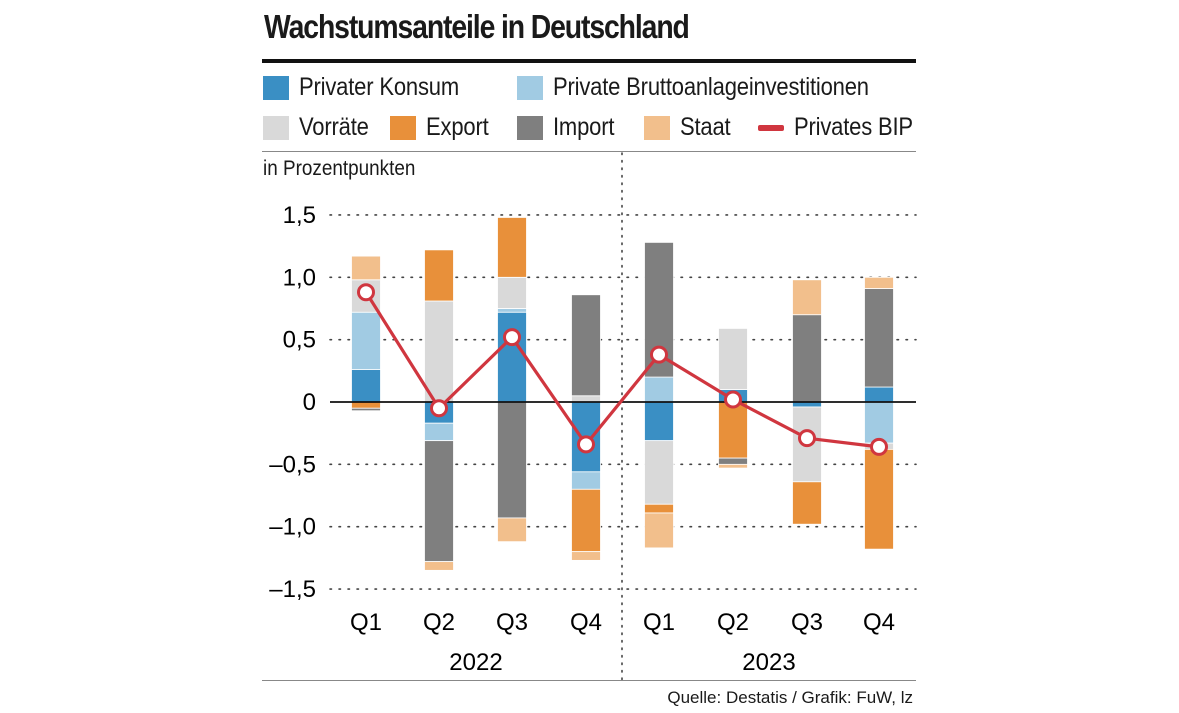 The image size is (1179, 713). What do you see at coordinates (299, 277) in the screenshot?
I see `y-tick-label: 1,0` at bounding box center [299, 277].